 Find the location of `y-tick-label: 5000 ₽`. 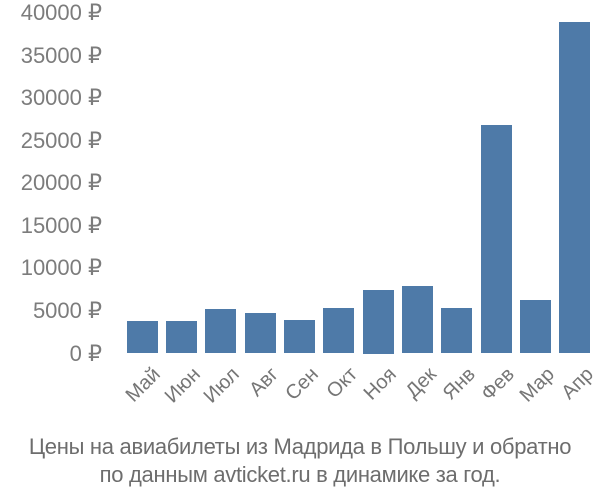

y-tick-label: 5000 ₽ is located at coordinates (67, 310).